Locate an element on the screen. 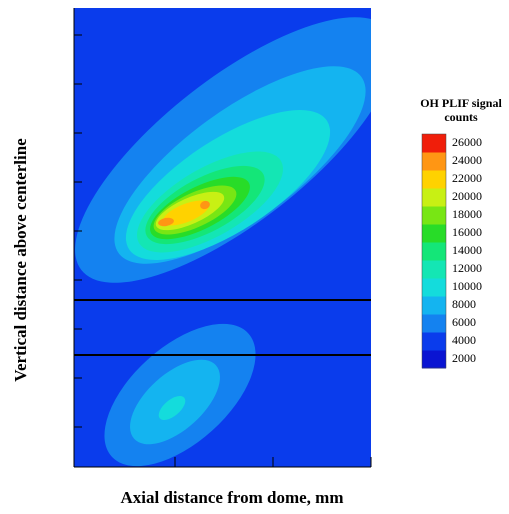 The width and height of the screenshot is (509, 514). colorbar-title: OH PLIF signal counts is located at coordinates (461, 110).